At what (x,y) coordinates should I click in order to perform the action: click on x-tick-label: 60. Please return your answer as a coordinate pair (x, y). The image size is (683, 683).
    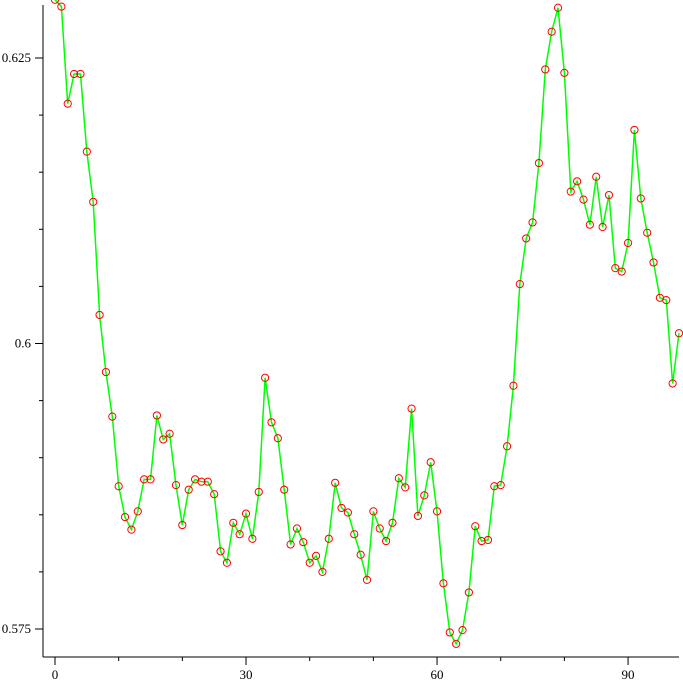
    Looking at the image, I should click on (437, 674).